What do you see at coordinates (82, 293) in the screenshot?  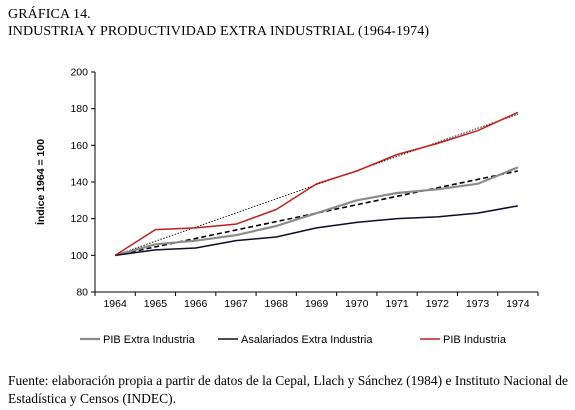 I see `y-tick-label: 80` at bounding box center [82, 293].